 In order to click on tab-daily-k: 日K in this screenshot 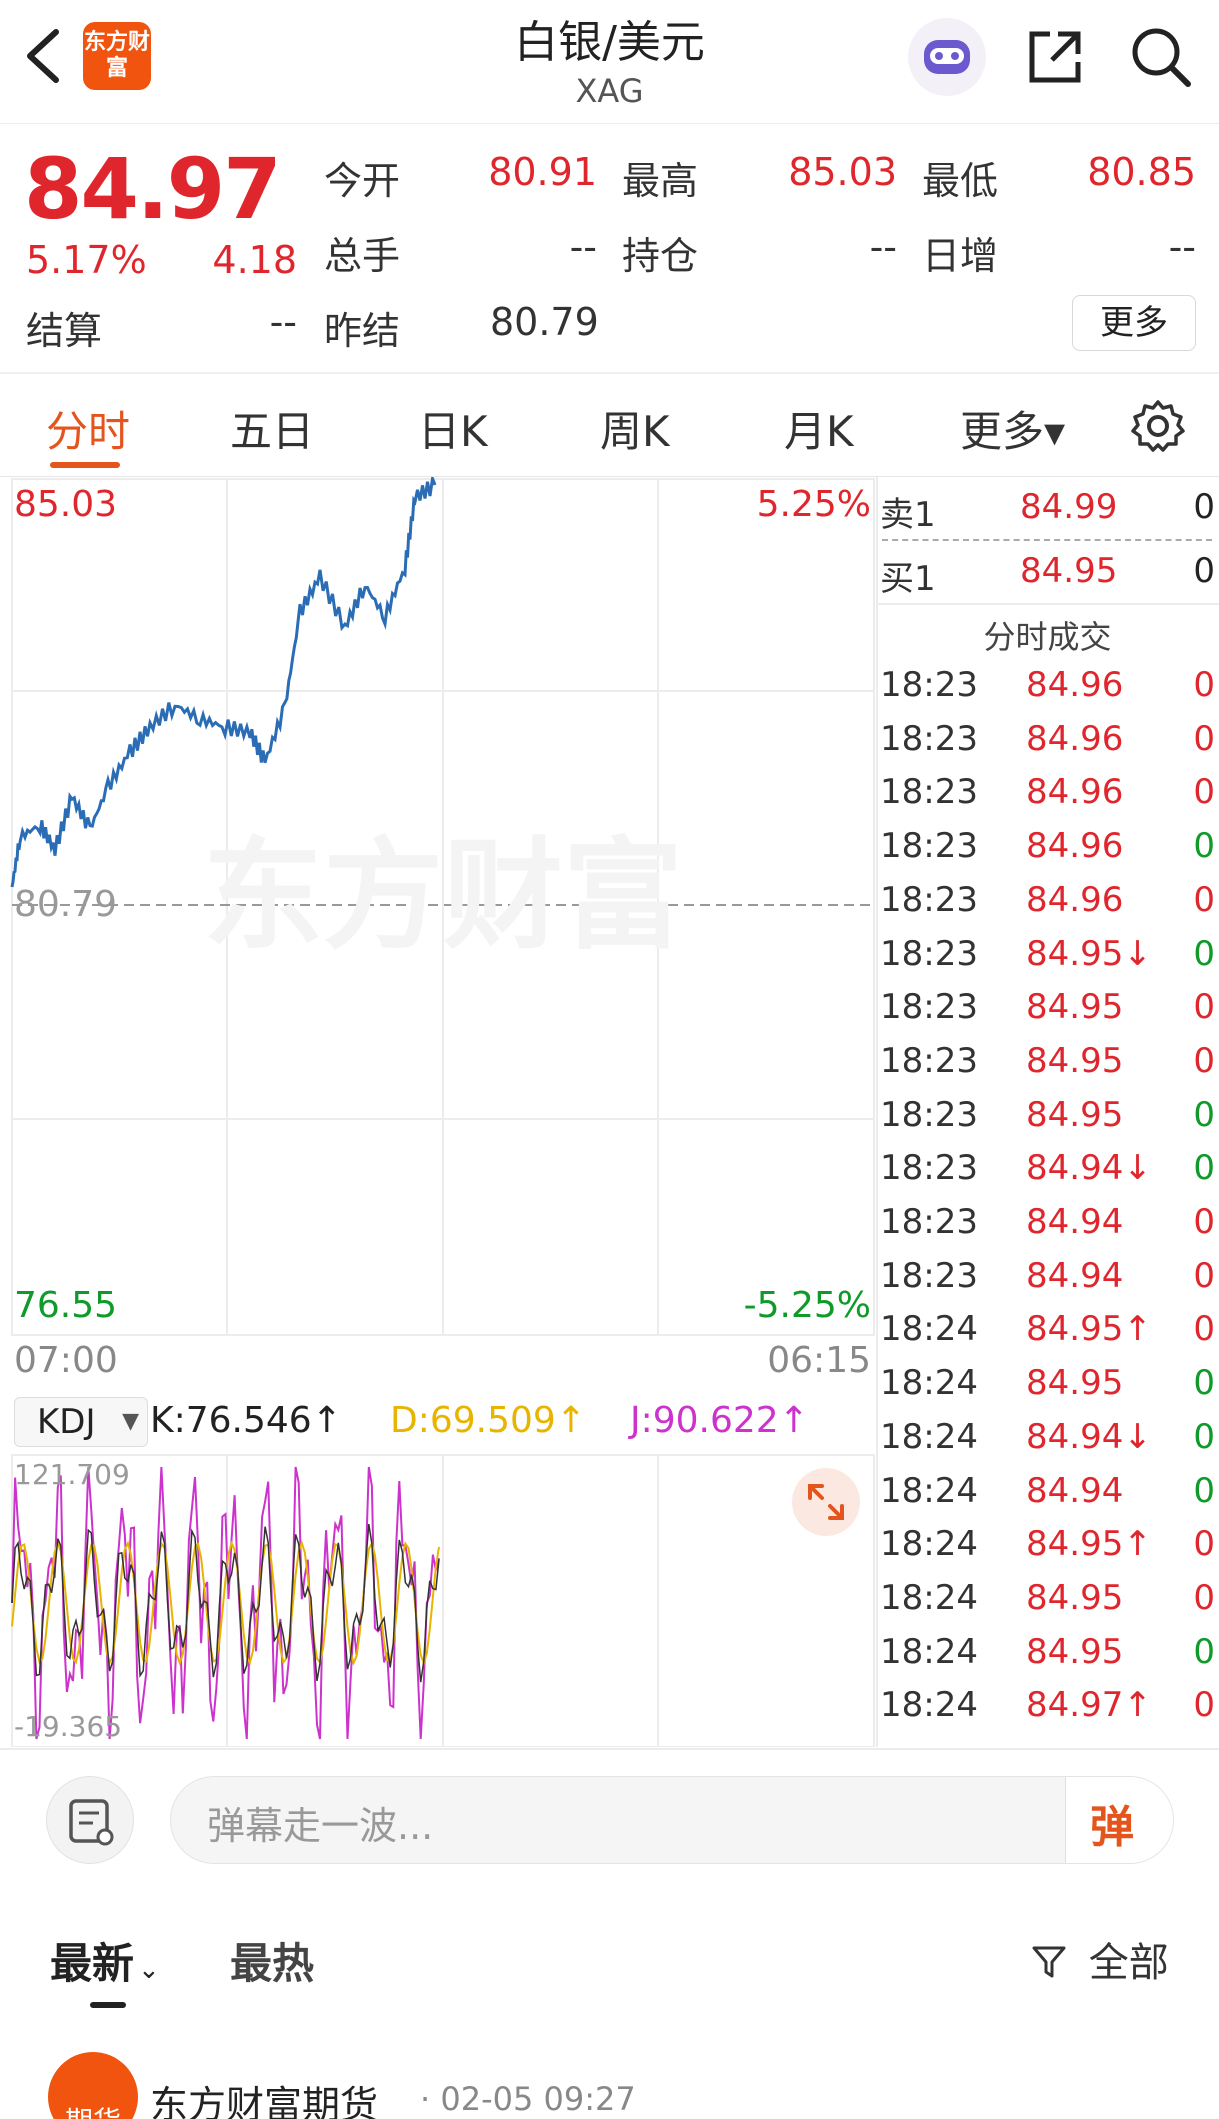, I will do `click(453, 431)`.